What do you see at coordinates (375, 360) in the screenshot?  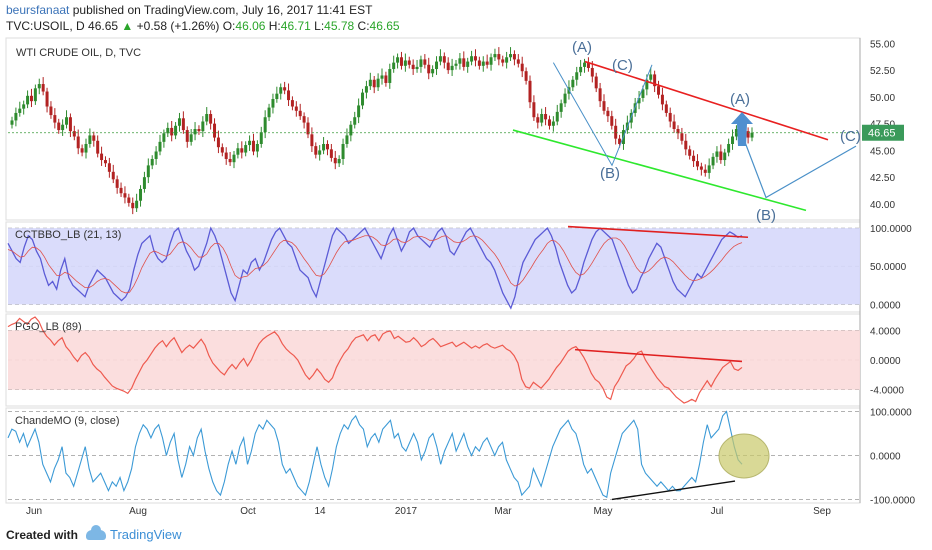 I see `pgo-line` at bounding box center [375, 360].